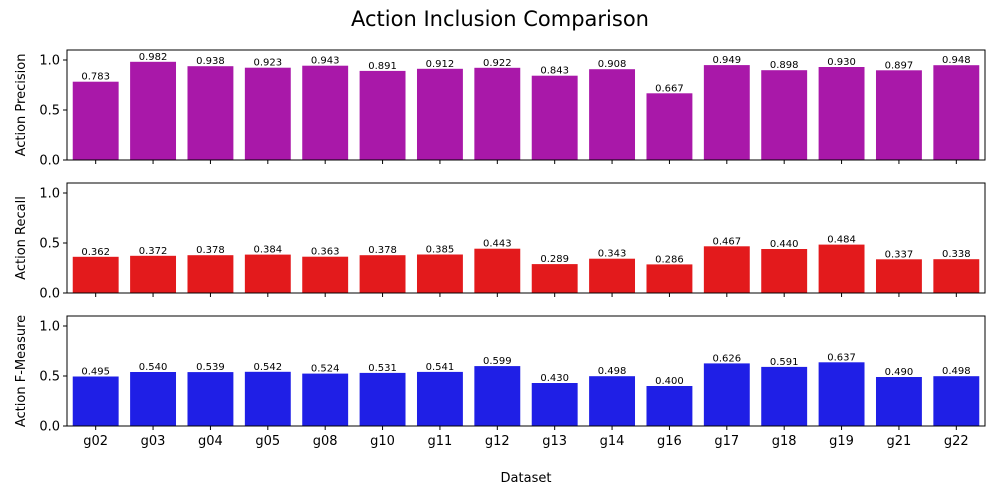 This screenshot has width=1000, height=504. What do you see at coordinates (956, 112) in the screenshot?
I see `bar-0-g22` at bounding box center [956, 112].